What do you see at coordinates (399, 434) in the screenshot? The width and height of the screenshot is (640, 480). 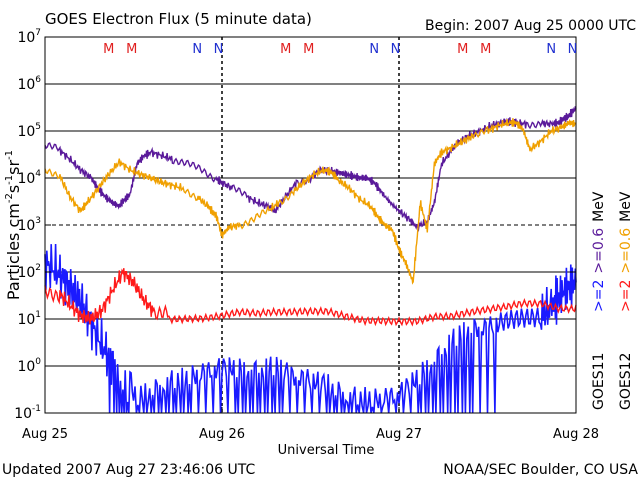 I see `x-tick-label: Aug 27` at bounding box center [399, 434].